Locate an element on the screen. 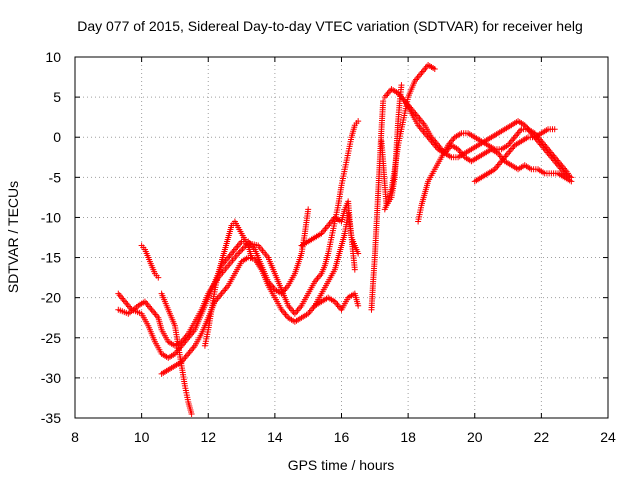  y-tick-label: -15 is located at coordinates (51, 258).